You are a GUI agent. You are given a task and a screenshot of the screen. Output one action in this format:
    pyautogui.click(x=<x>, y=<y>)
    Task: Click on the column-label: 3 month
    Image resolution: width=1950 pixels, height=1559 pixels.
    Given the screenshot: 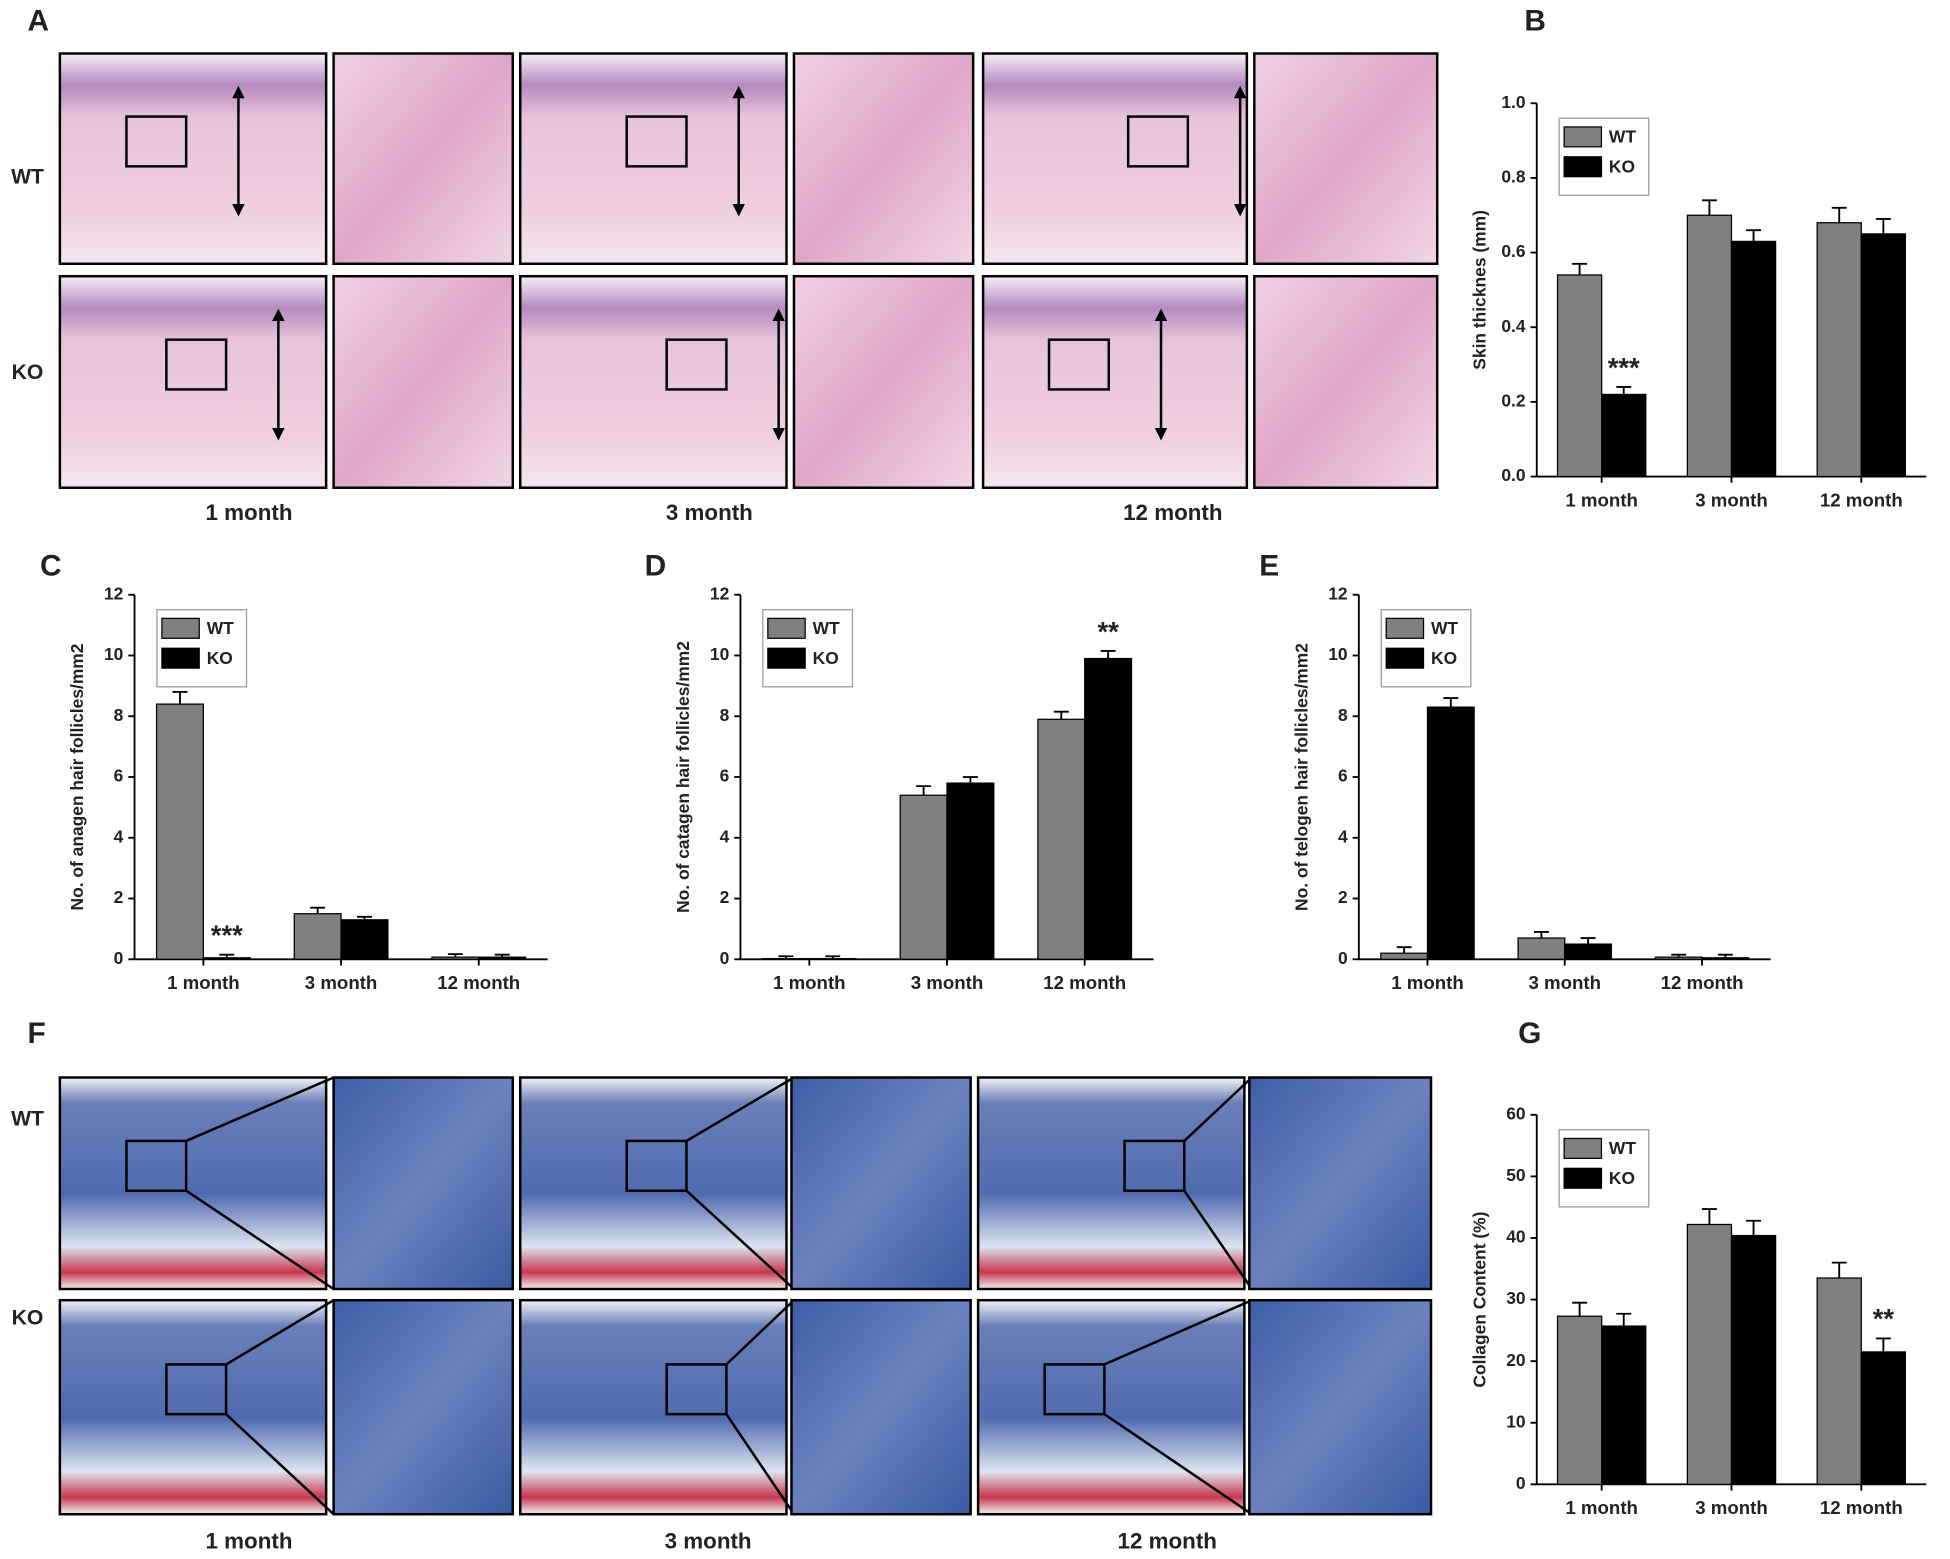 What is the action you would take?
    pyautogui.click(x=708, y=1541)
    